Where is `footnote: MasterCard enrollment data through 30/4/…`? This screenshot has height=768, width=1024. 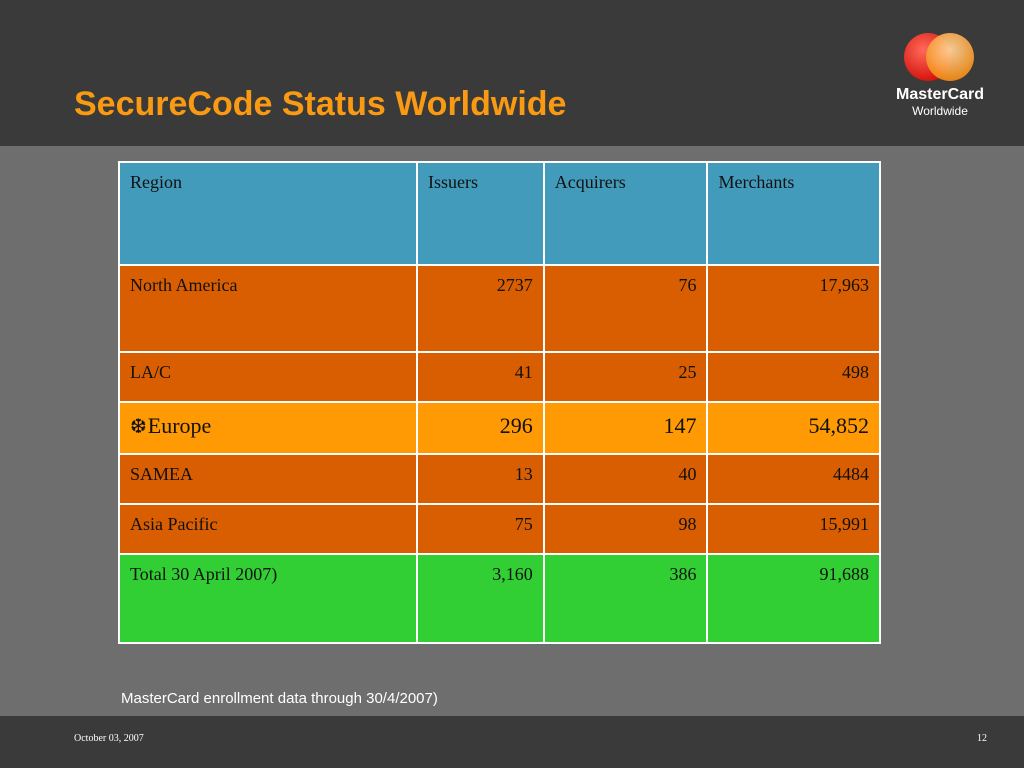
footnote: MasterCard enrollment data through 30/4/… is located at coordinates (279, 698).